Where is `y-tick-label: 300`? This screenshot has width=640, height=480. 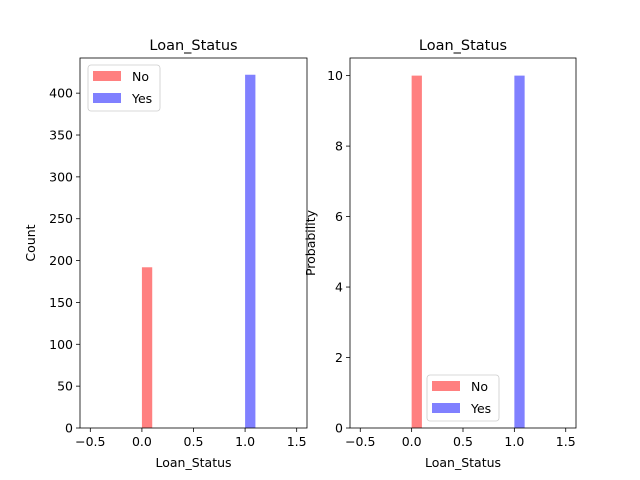
y-tick-label: 300 is located at coordinates (61, 176).